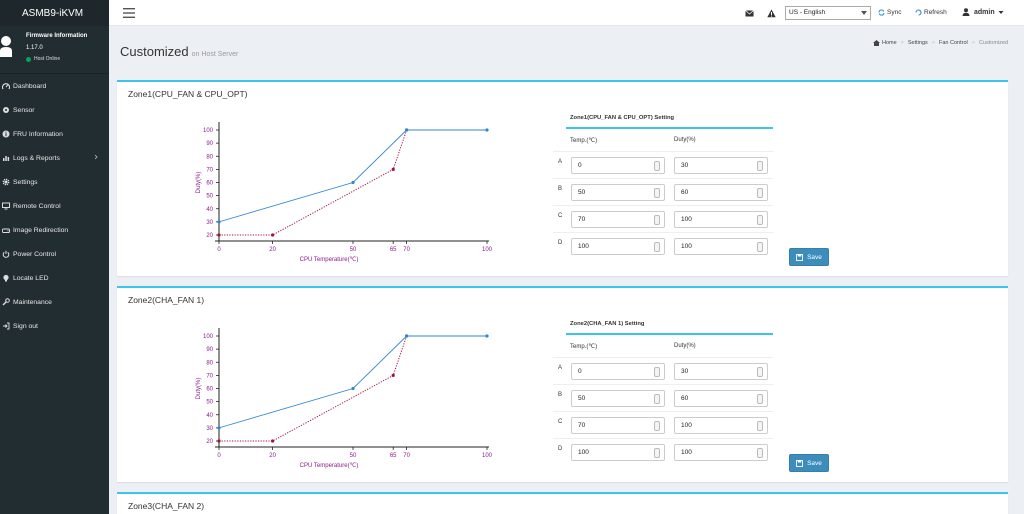 This screenshot has width=1024, height=514. I want to click on breadcrumb-fan-control: Fan Control, so click(953, 43).